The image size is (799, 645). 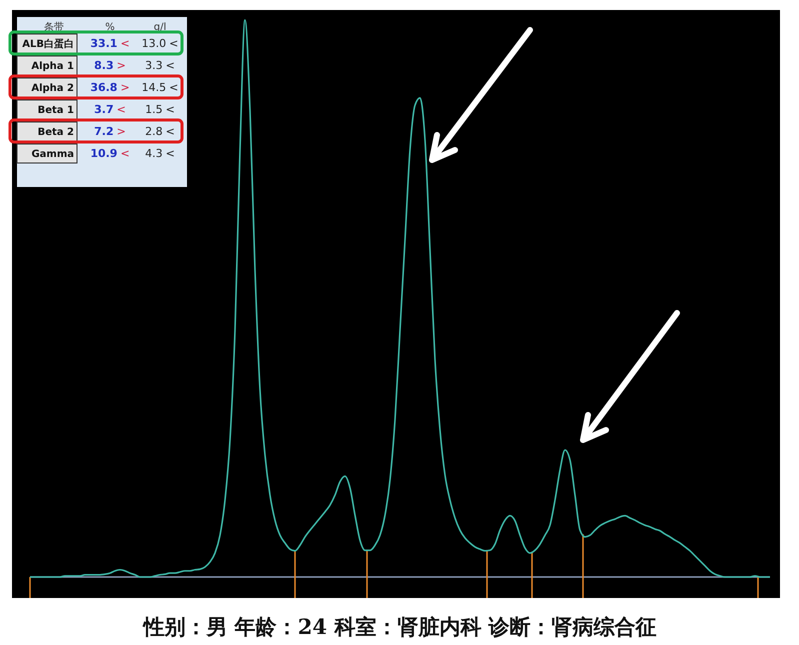 What do you see at coordinates (56, 110) in the screenshot?
I see `annotation: Beta 1` at bounding box center [56, 110].